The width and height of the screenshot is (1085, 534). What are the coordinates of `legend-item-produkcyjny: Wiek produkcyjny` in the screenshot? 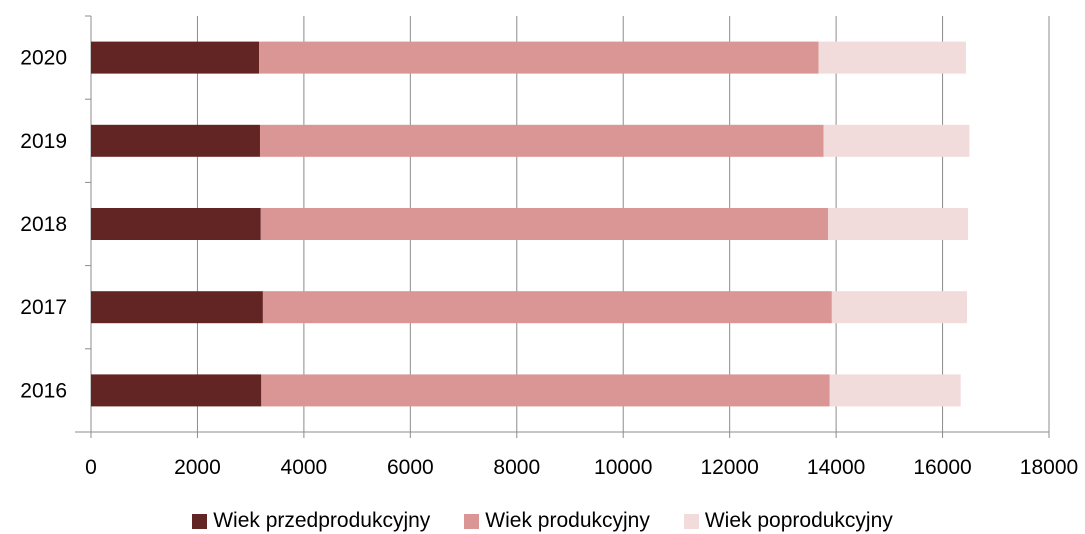 It's located at (557, 521).